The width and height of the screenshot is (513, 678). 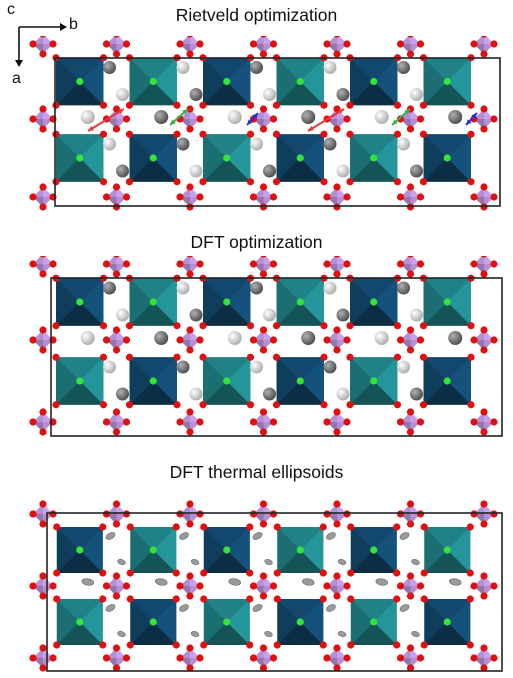 What do you see at coordinates (256, 242) in the screenshot?
I see `panel-2-title: DFT optimization` at bounding box center [256, 242].